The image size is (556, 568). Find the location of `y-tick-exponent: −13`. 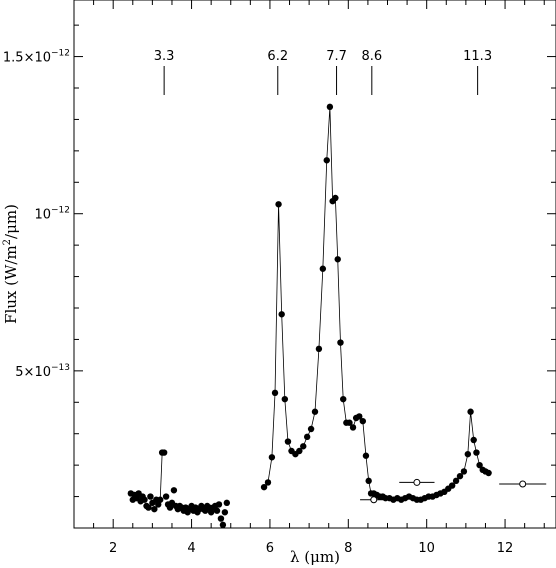

y-tick-exponent: −13 is located at coordinates (60, 368).